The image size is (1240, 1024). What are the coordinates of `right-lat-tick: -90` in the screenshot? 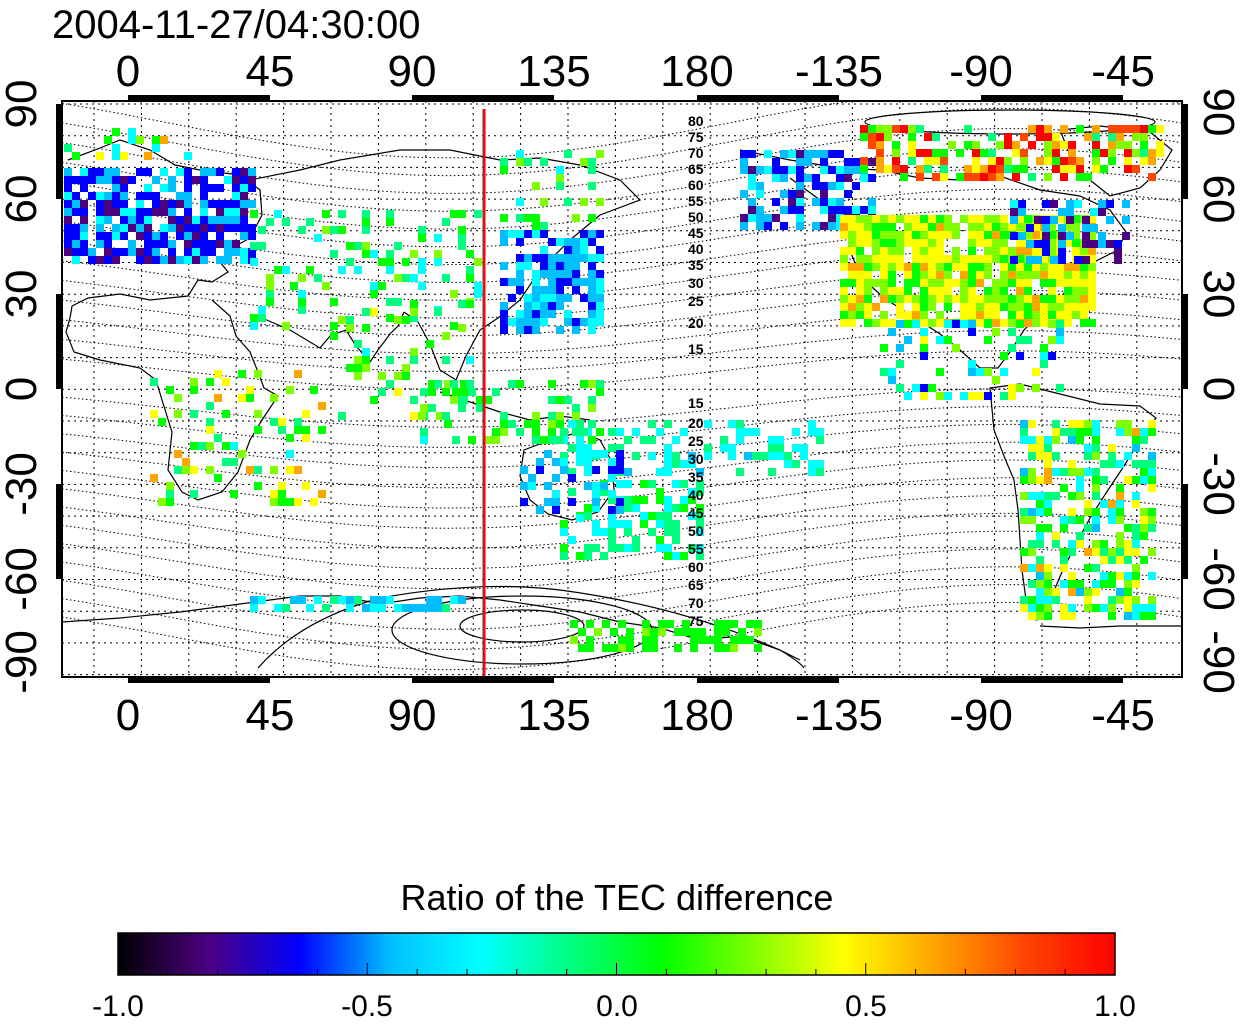 It's located at (1217, 662).